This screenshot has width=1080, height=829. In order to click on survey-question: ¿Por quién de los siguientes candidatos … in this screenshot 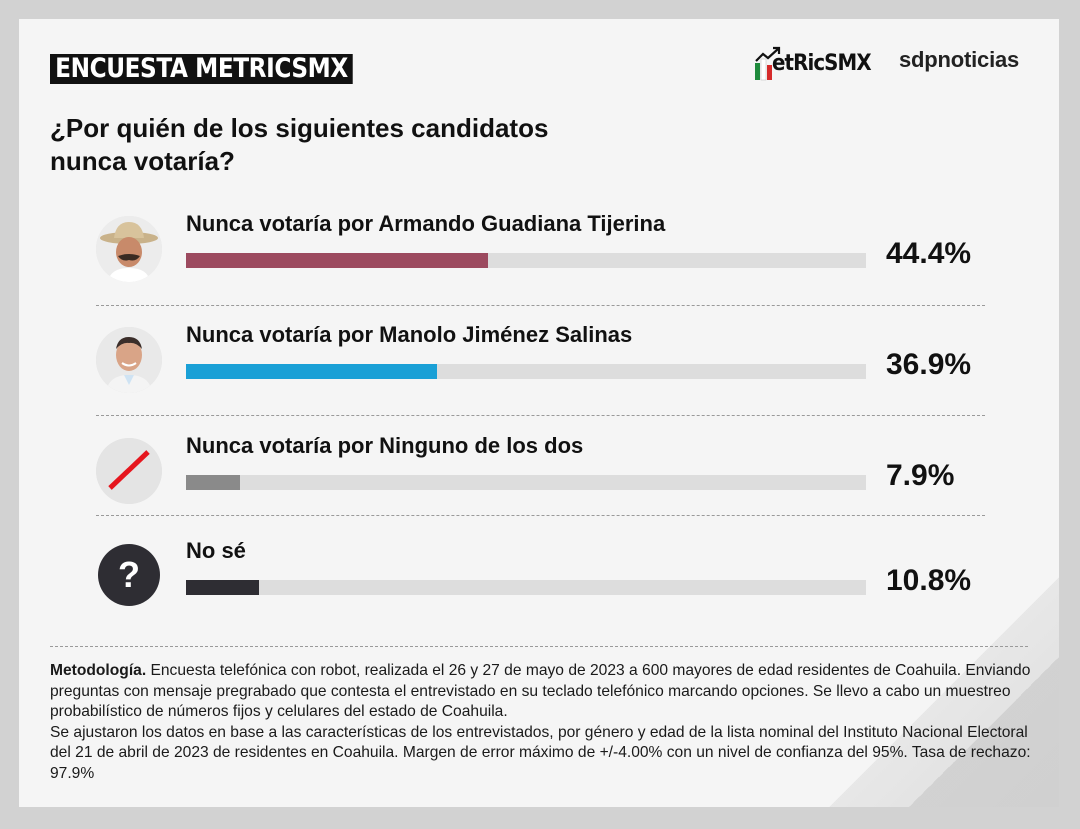, I will do `click(350, 145)`.